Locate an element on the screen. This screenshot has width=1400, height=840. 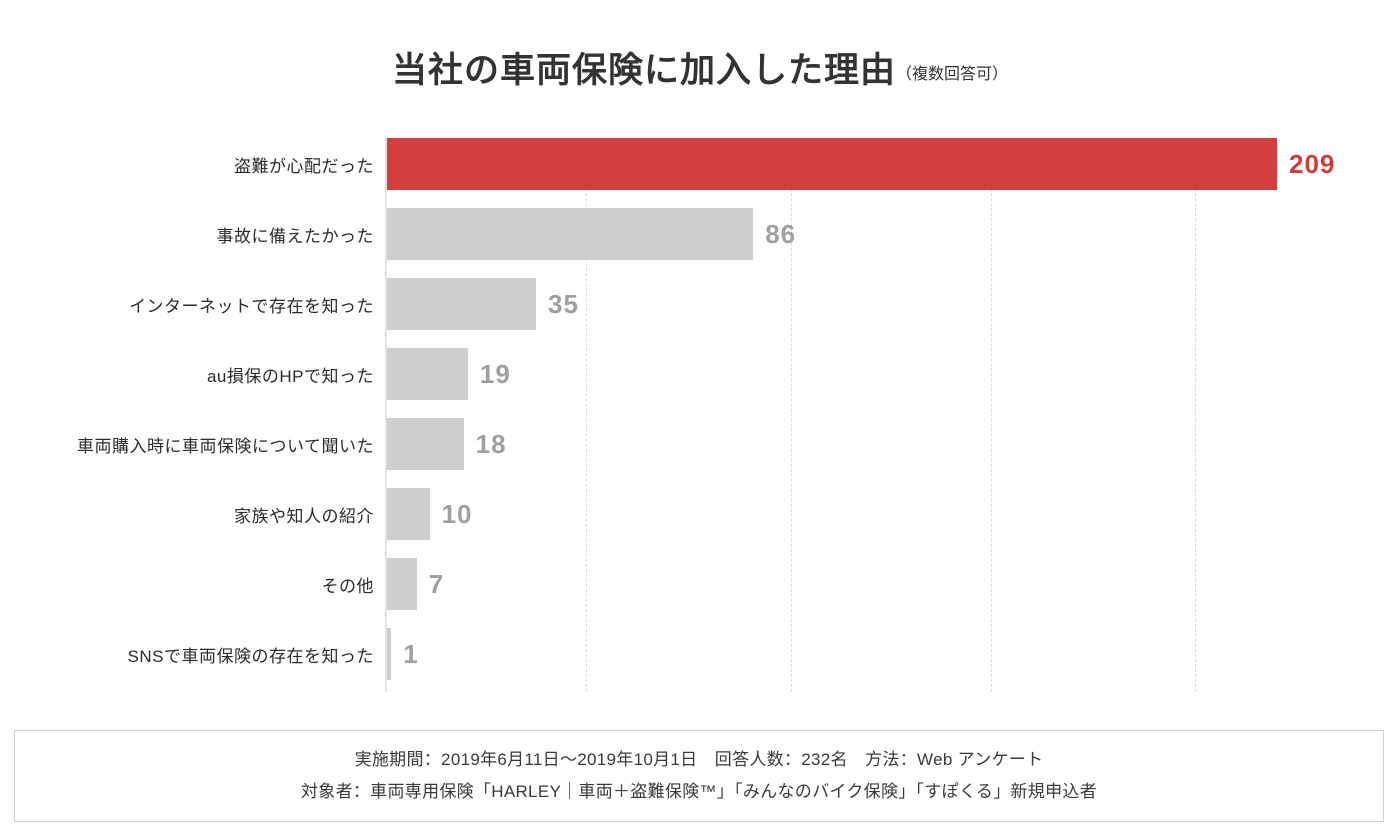
bar-row: SNSで車両保険の存在を知った 1 is located at coordinates (700, 654).